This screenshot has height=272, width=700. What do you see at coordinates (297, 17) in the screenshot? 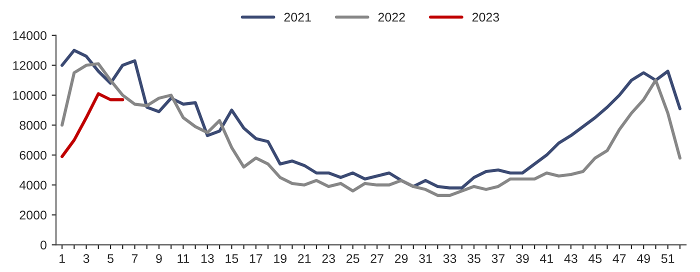
I see `legend-label: 2021` at bounding box center [297, 17].